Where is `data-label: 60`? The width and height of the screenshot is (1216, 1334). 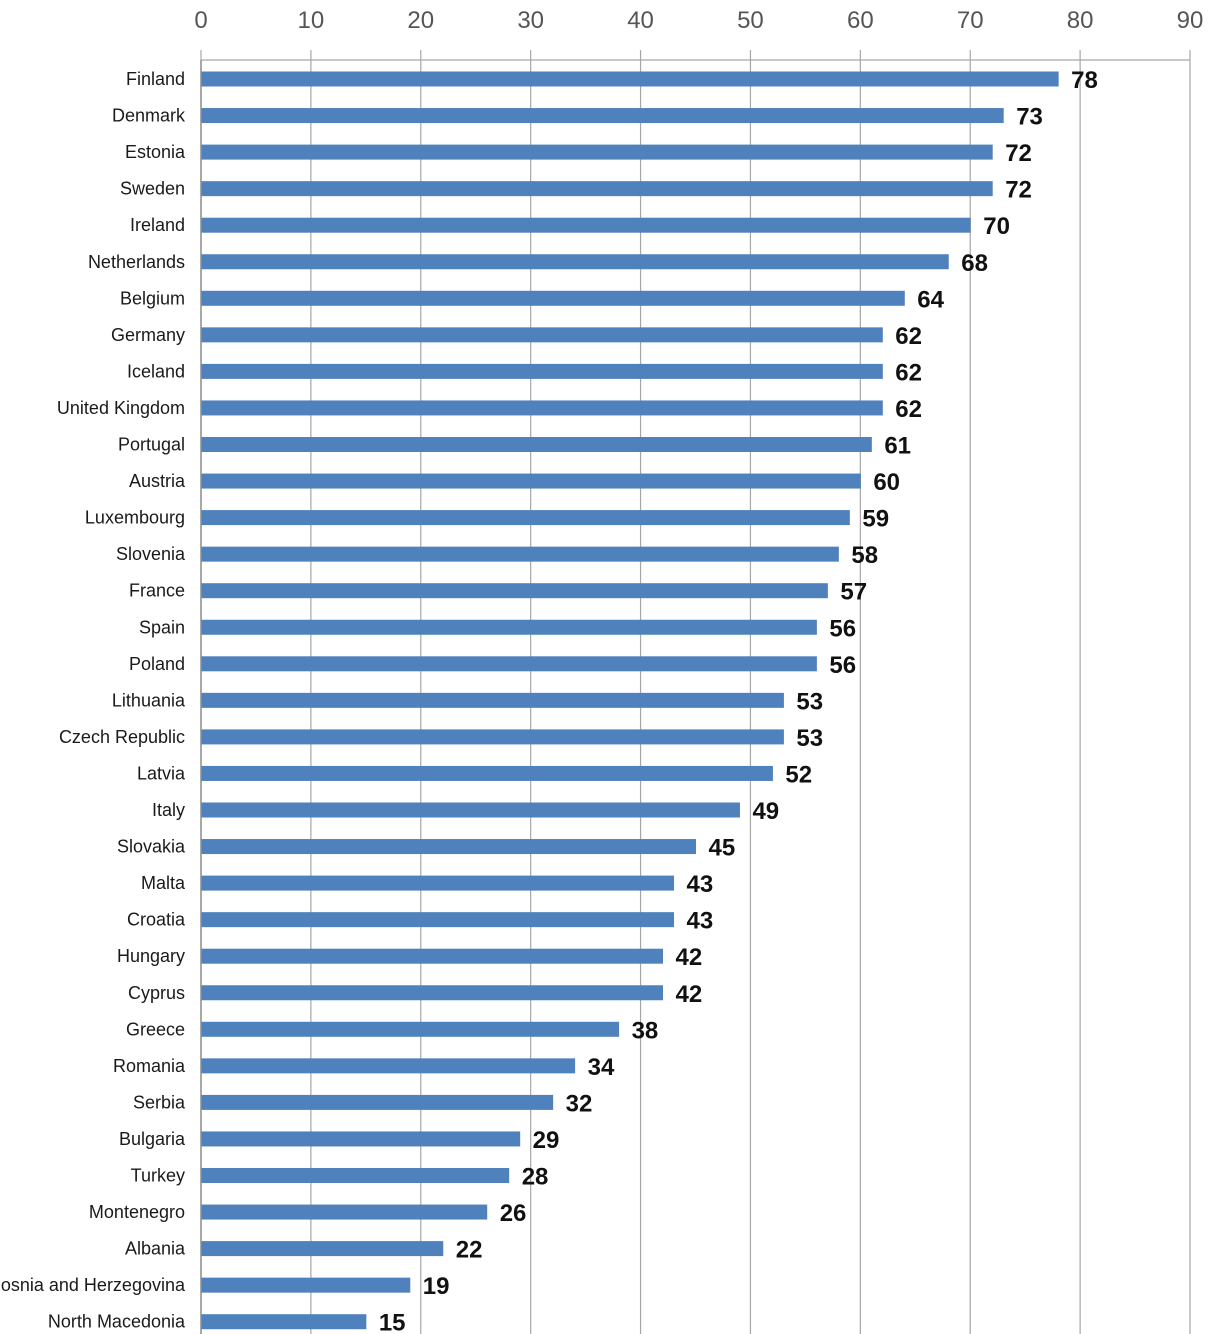
data-label: 60 is located at coordinates (886, 482).